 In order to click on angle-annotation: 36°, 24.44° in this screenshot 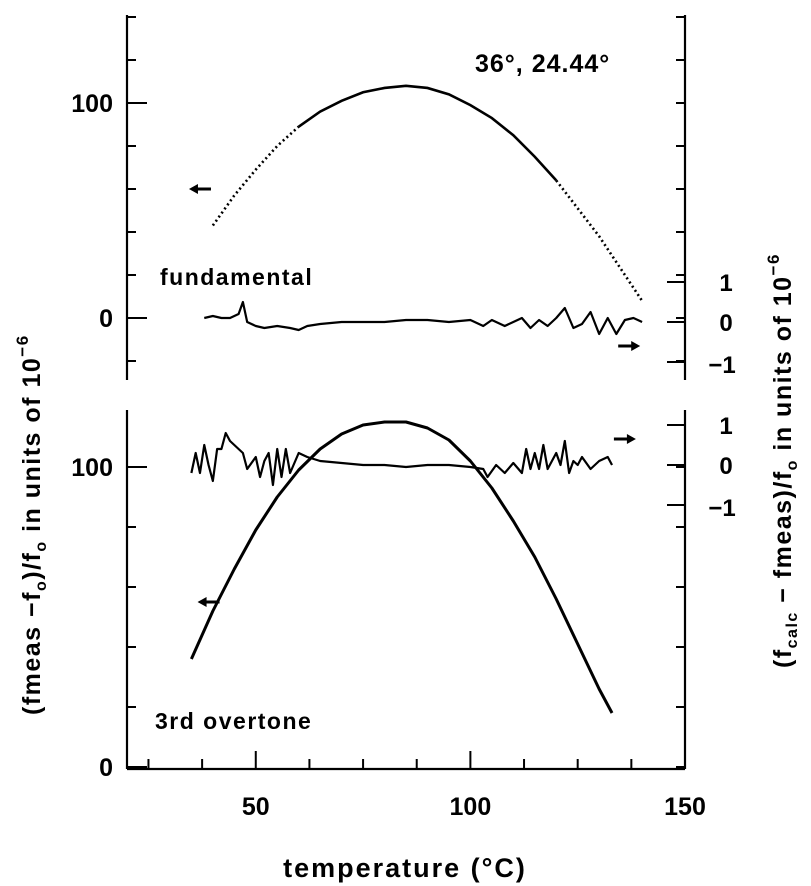, I will do `click(542, 64)`.